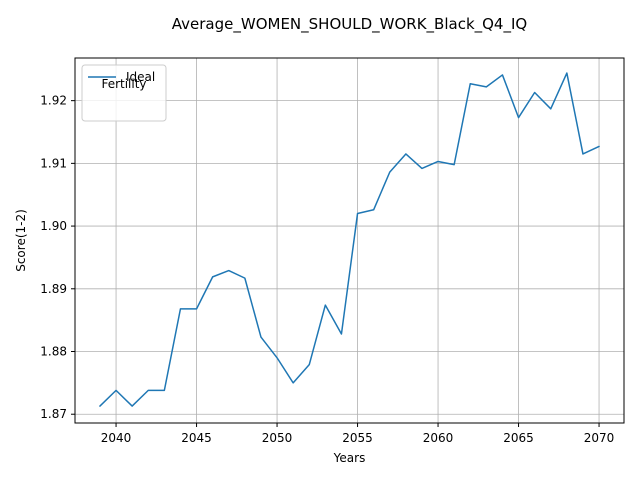 This screenshot has width=640, height=480. I want to click on legend-label-ideal: Ideal, so click(140, 77).